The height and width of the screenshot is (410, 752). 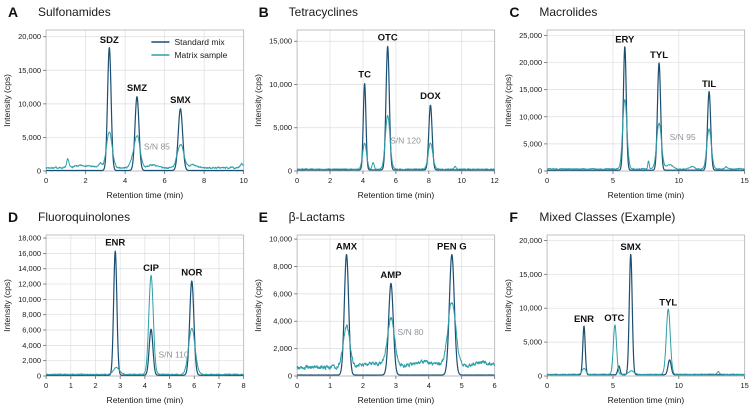 What do you see at coordinates (683, 137) in the screenshot?
I see `sn-annotation: S/N 95` at bounding box center [683, 137].